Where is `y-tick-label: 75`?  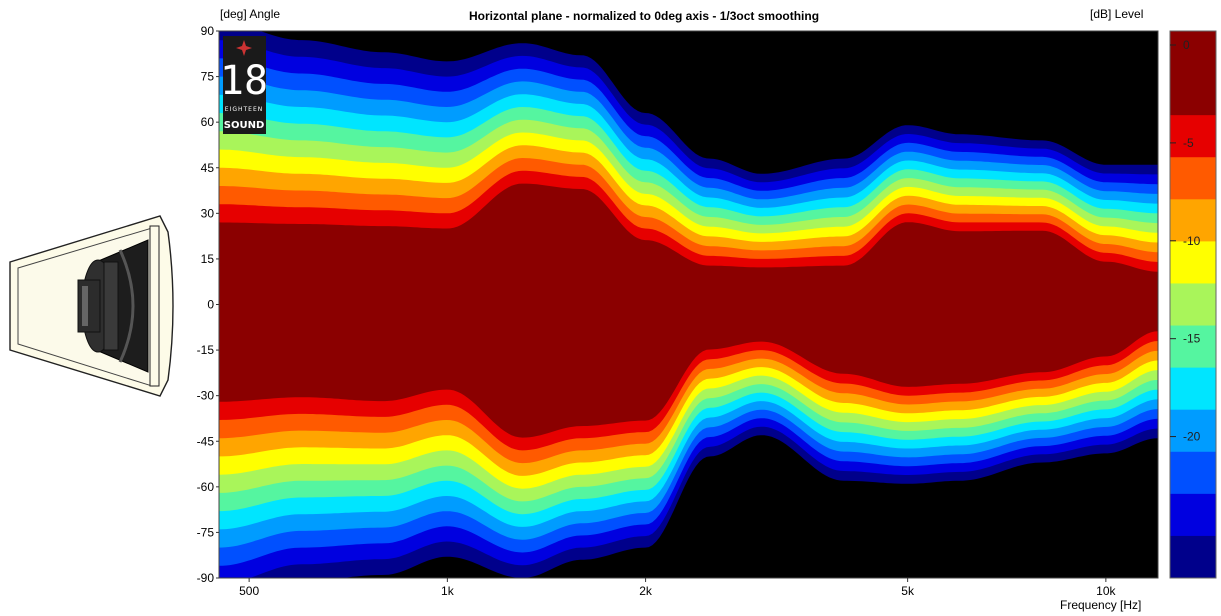 y-tick-label: 75 is located at coordinates (208, 77).